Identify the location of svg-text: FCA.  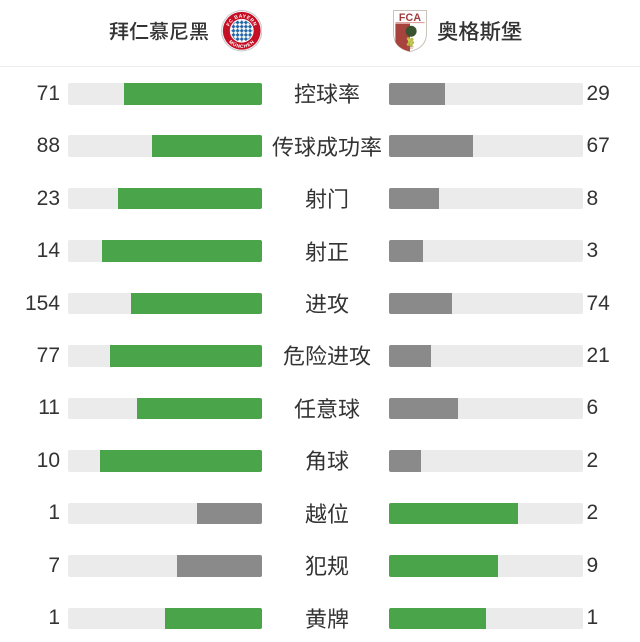
(410, 18).